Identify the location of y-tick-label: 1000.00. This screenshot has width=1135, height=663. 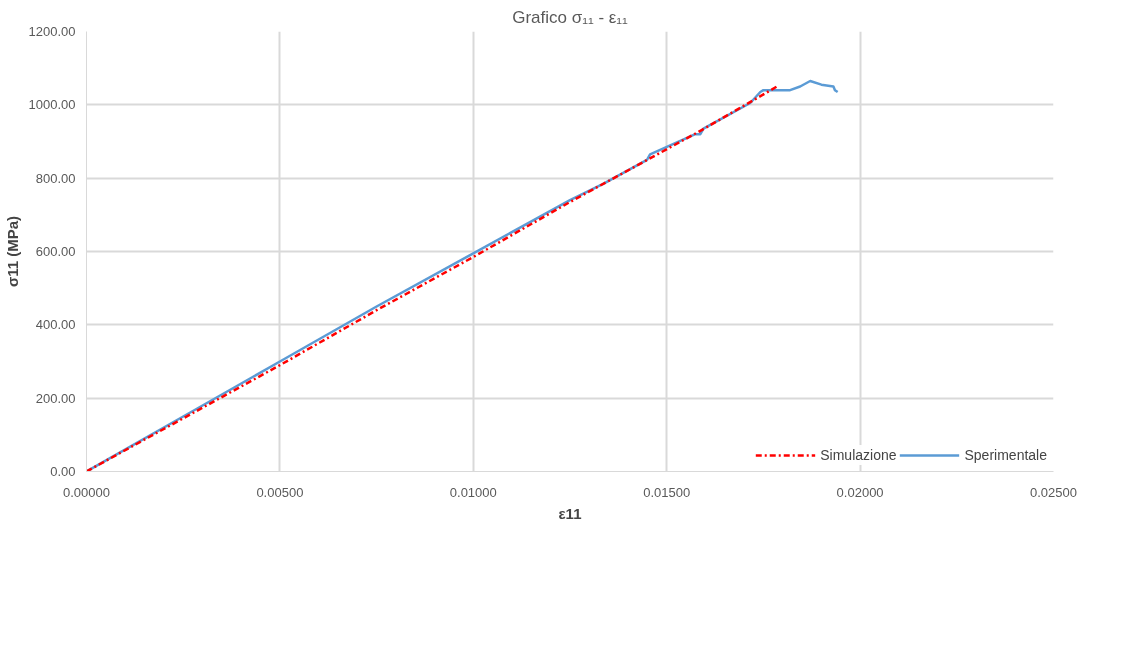
(52, 105).